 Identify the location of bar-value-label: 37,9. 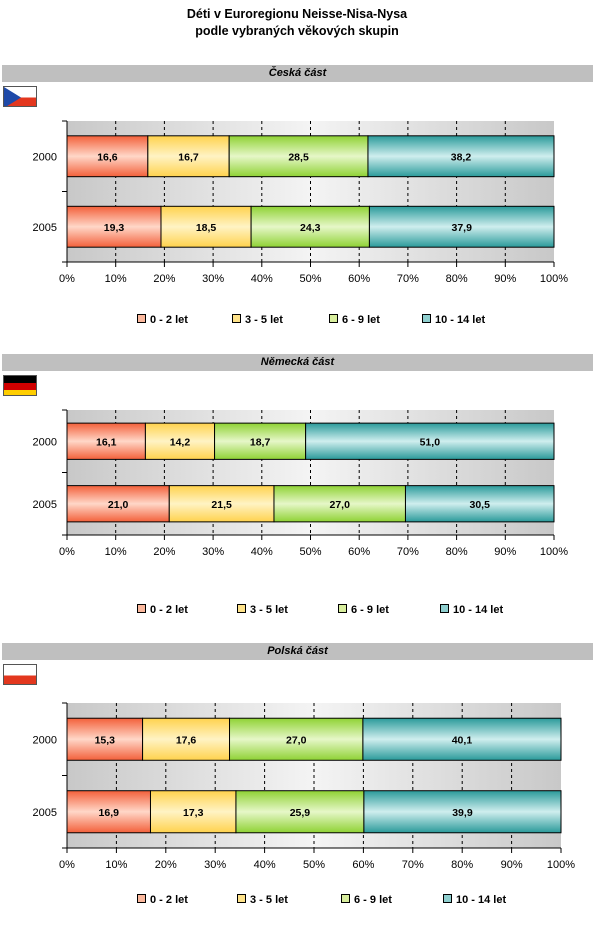
(461, 228).